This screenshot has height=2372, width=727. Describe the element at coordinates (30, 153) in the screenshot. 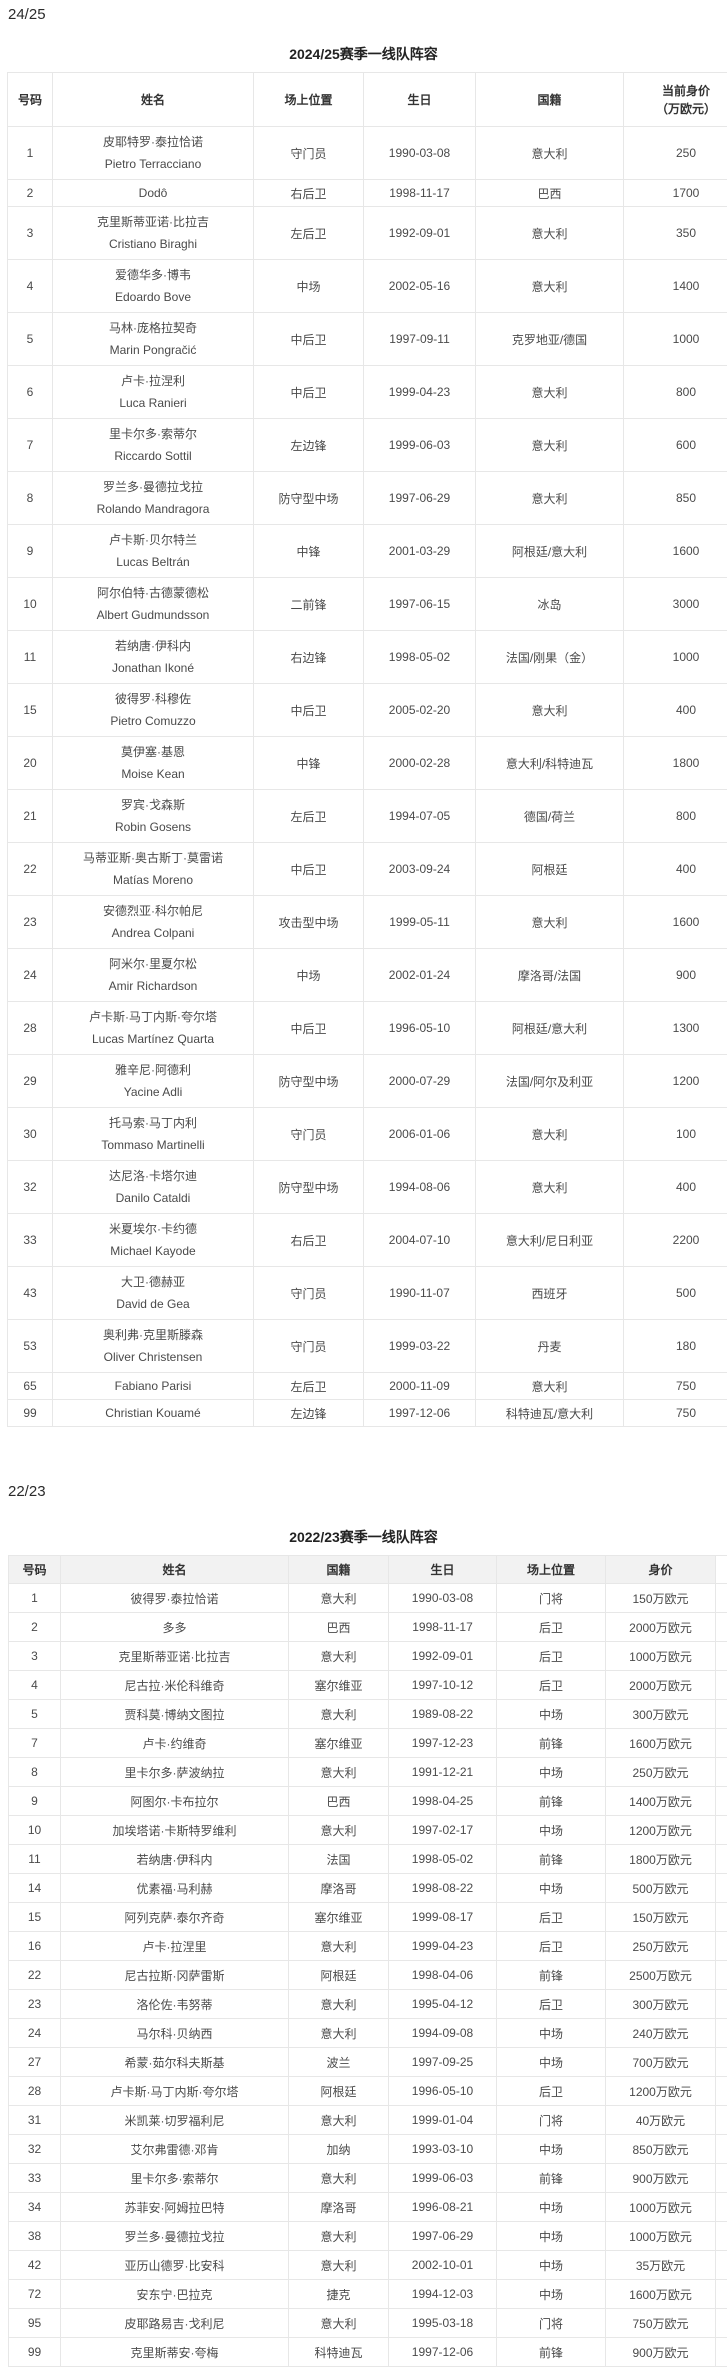

I see `cell-number: 1` at that location.